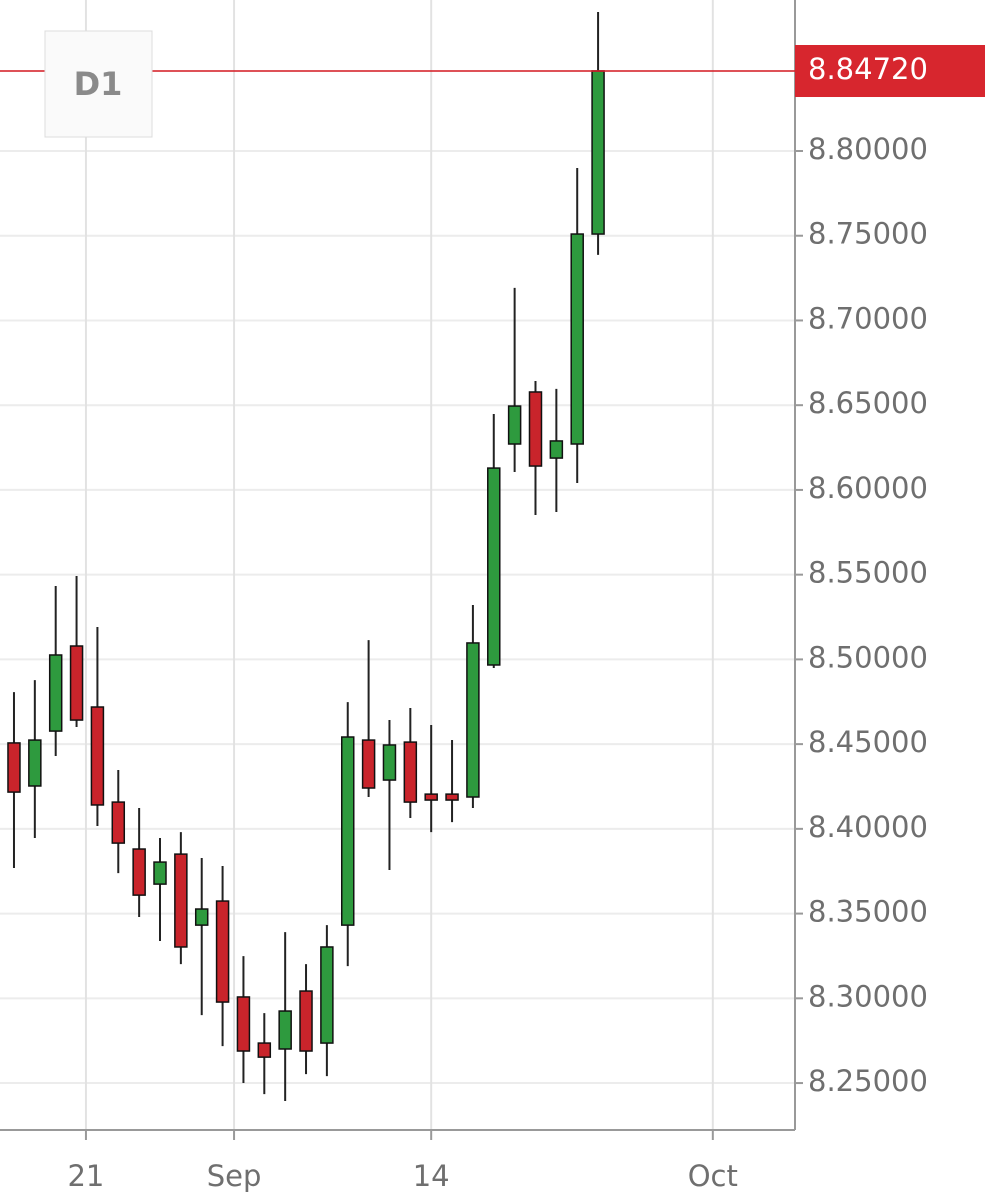  What do you see at coordinates (868, 1081) in the screenshot?
I see `y-tick-label: 8.25000` at bounding box center [868, 1081].